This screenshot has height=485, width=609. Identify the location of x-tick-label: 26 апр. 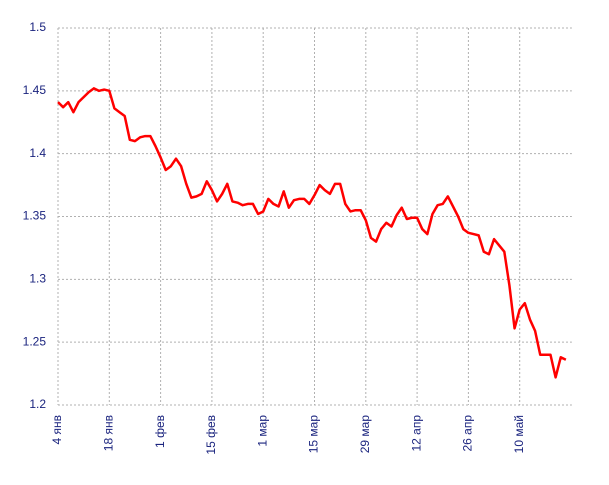
(468, 433).